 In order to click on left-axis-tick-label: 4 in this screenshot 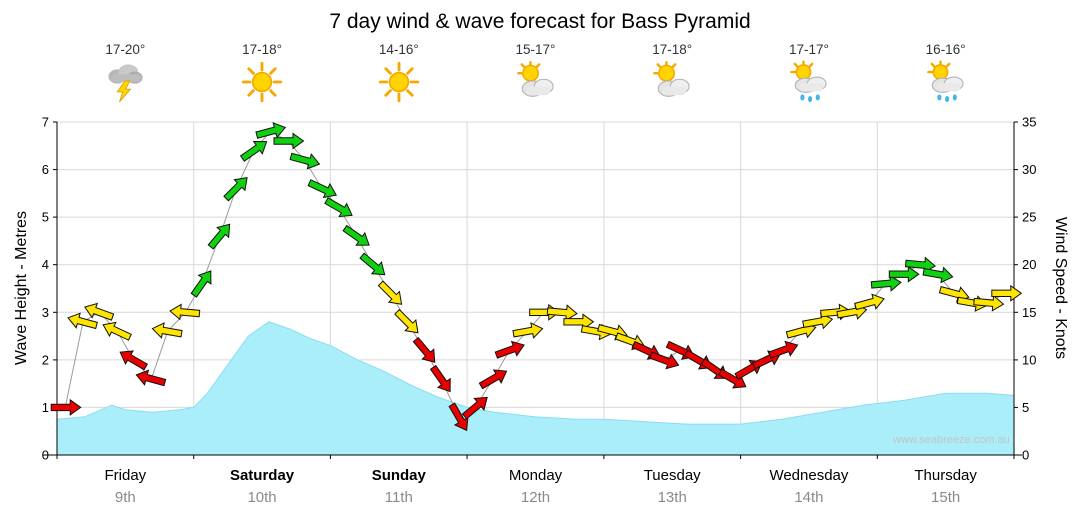, I will do `click(45, 264)`.